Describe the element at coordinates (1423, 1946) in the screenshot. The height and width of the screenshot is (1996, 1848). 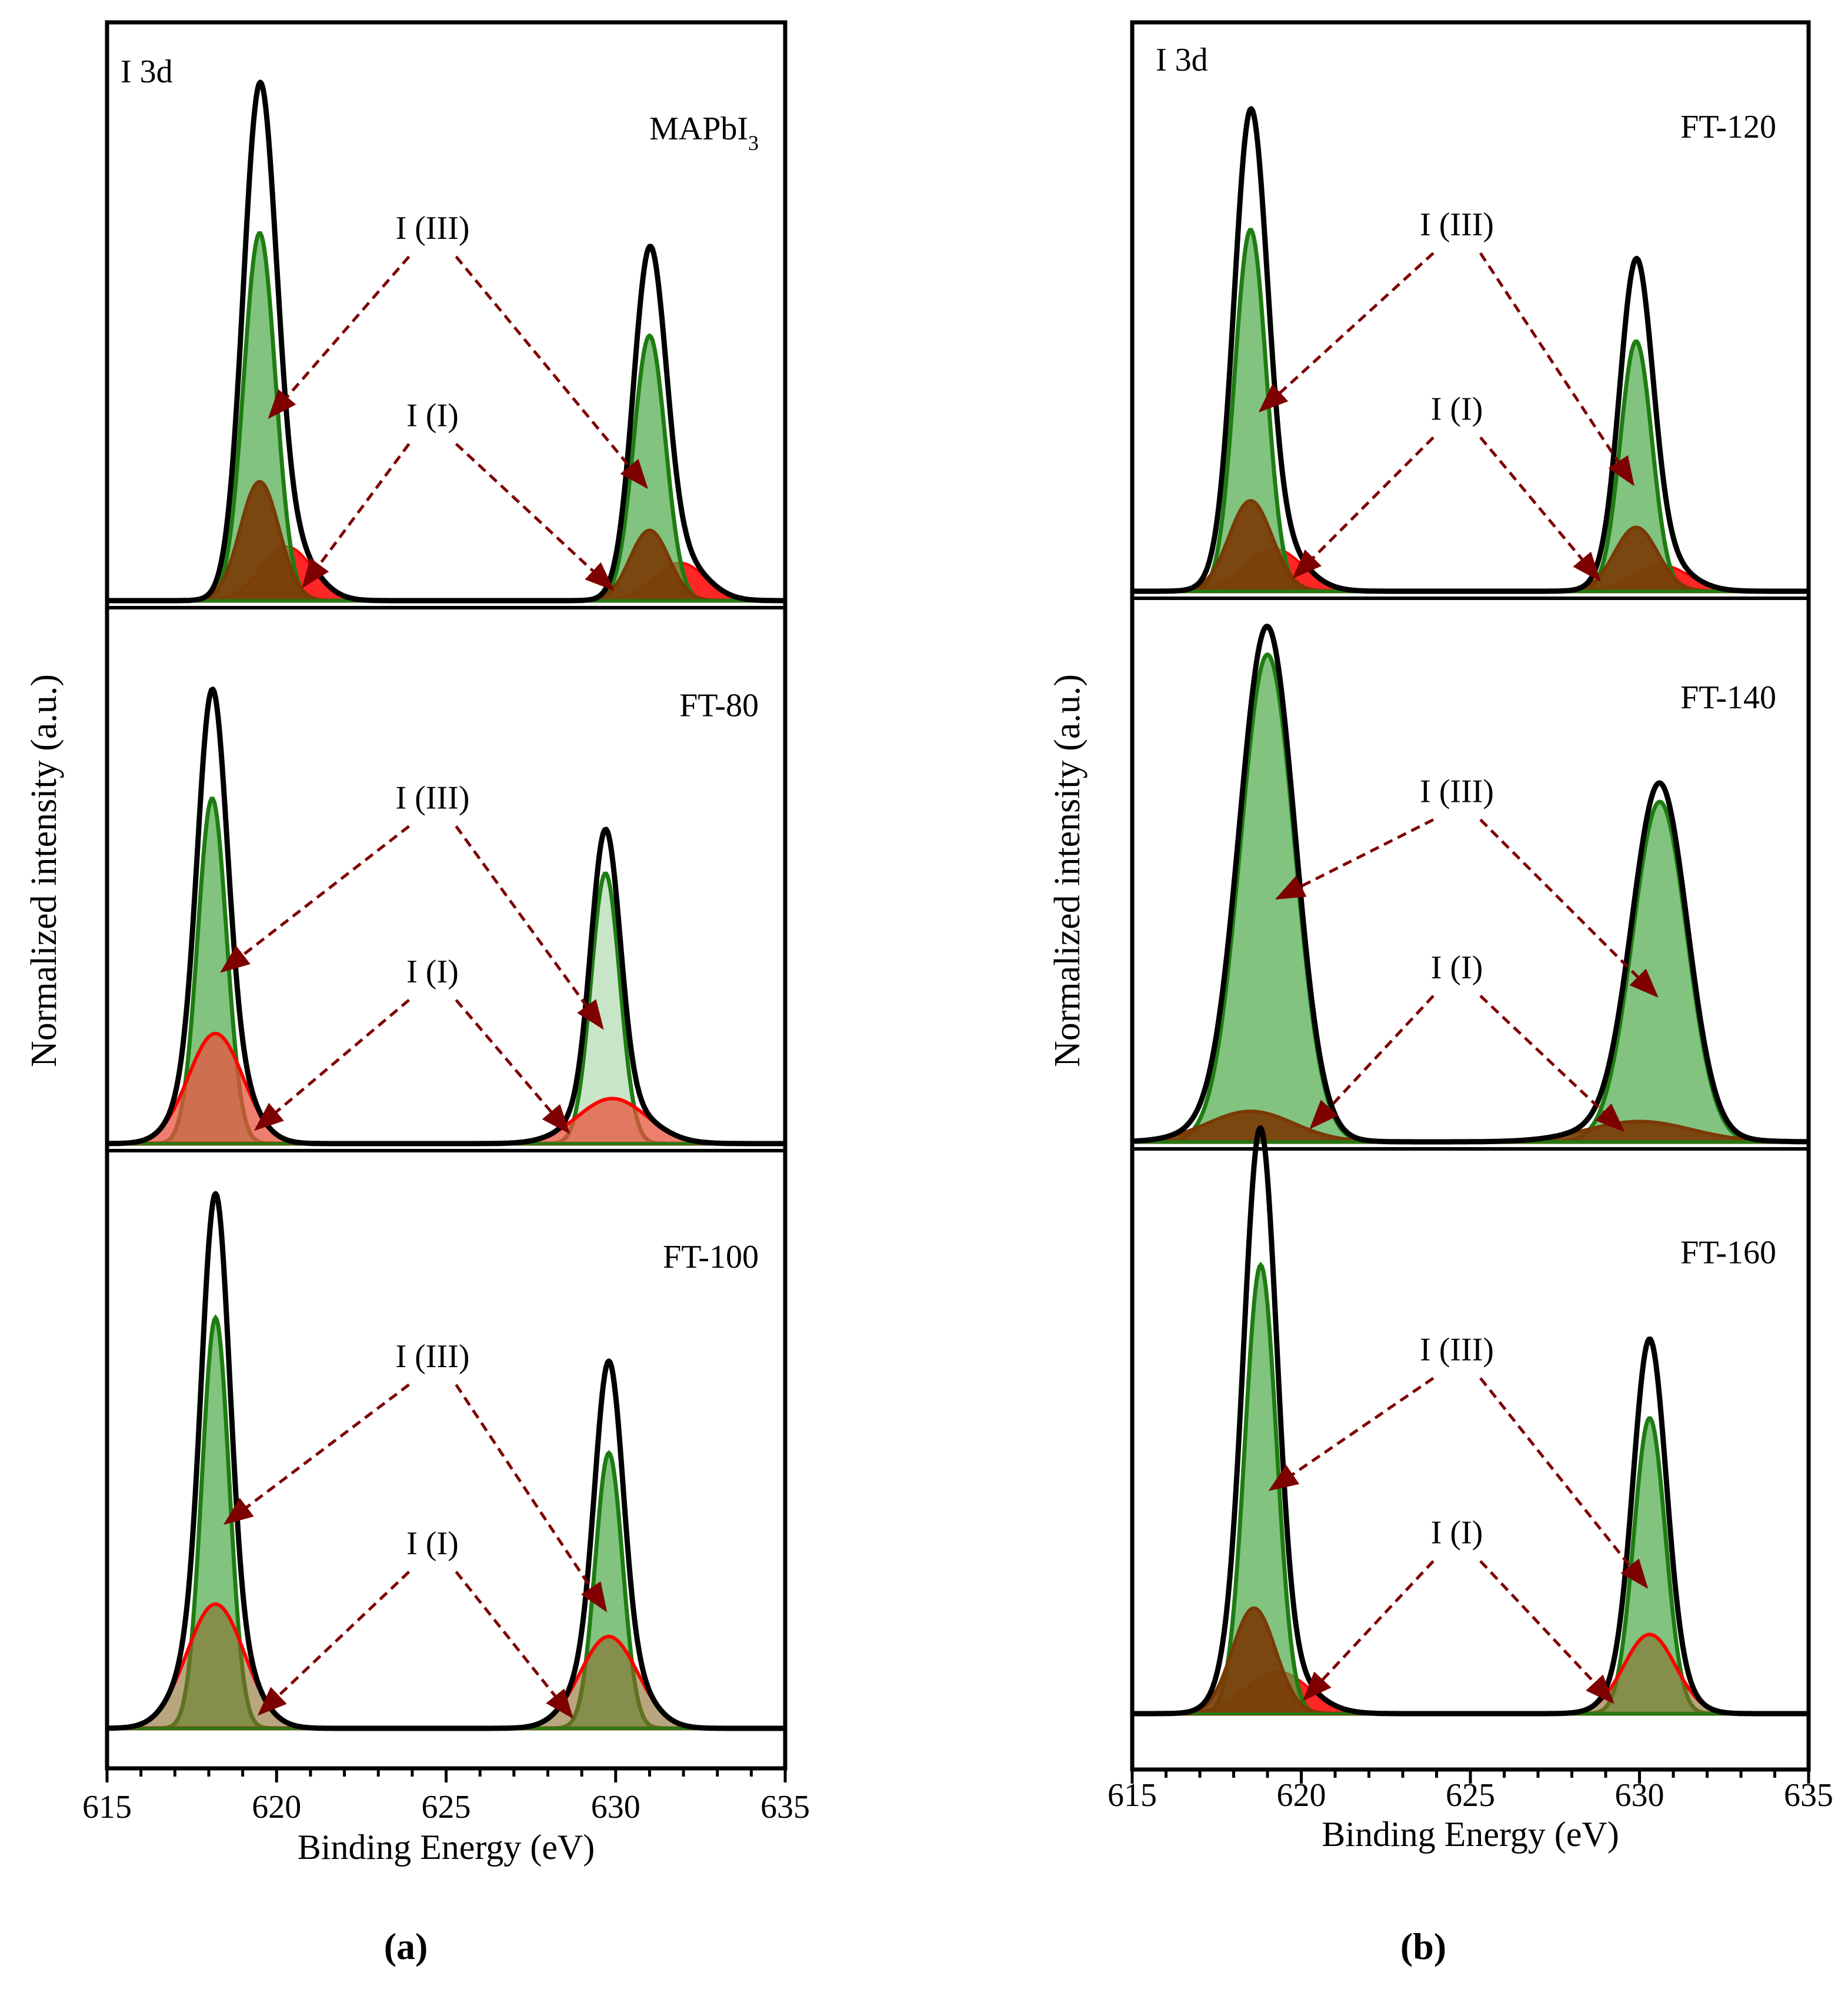
I see `caption-b: (b)` at that location.